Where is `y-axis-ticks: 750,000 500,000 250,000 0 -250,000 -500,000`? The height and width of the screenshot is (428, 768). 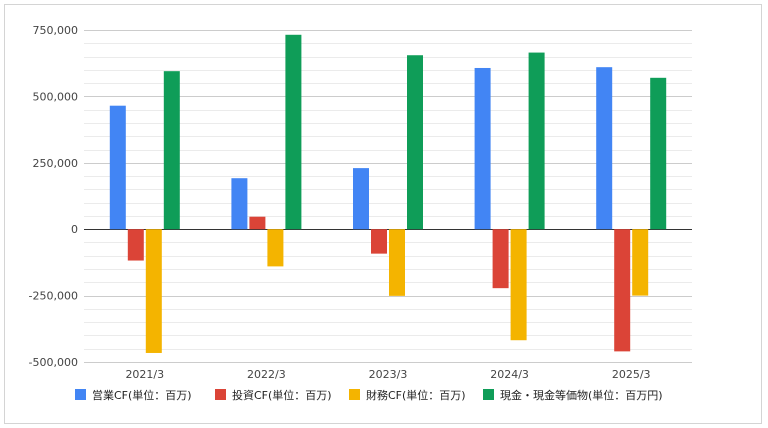 y-axis-ticks: 750,000 500,000 250,000 0 -250,000 -500,000 is located at coordinates (53, 196).